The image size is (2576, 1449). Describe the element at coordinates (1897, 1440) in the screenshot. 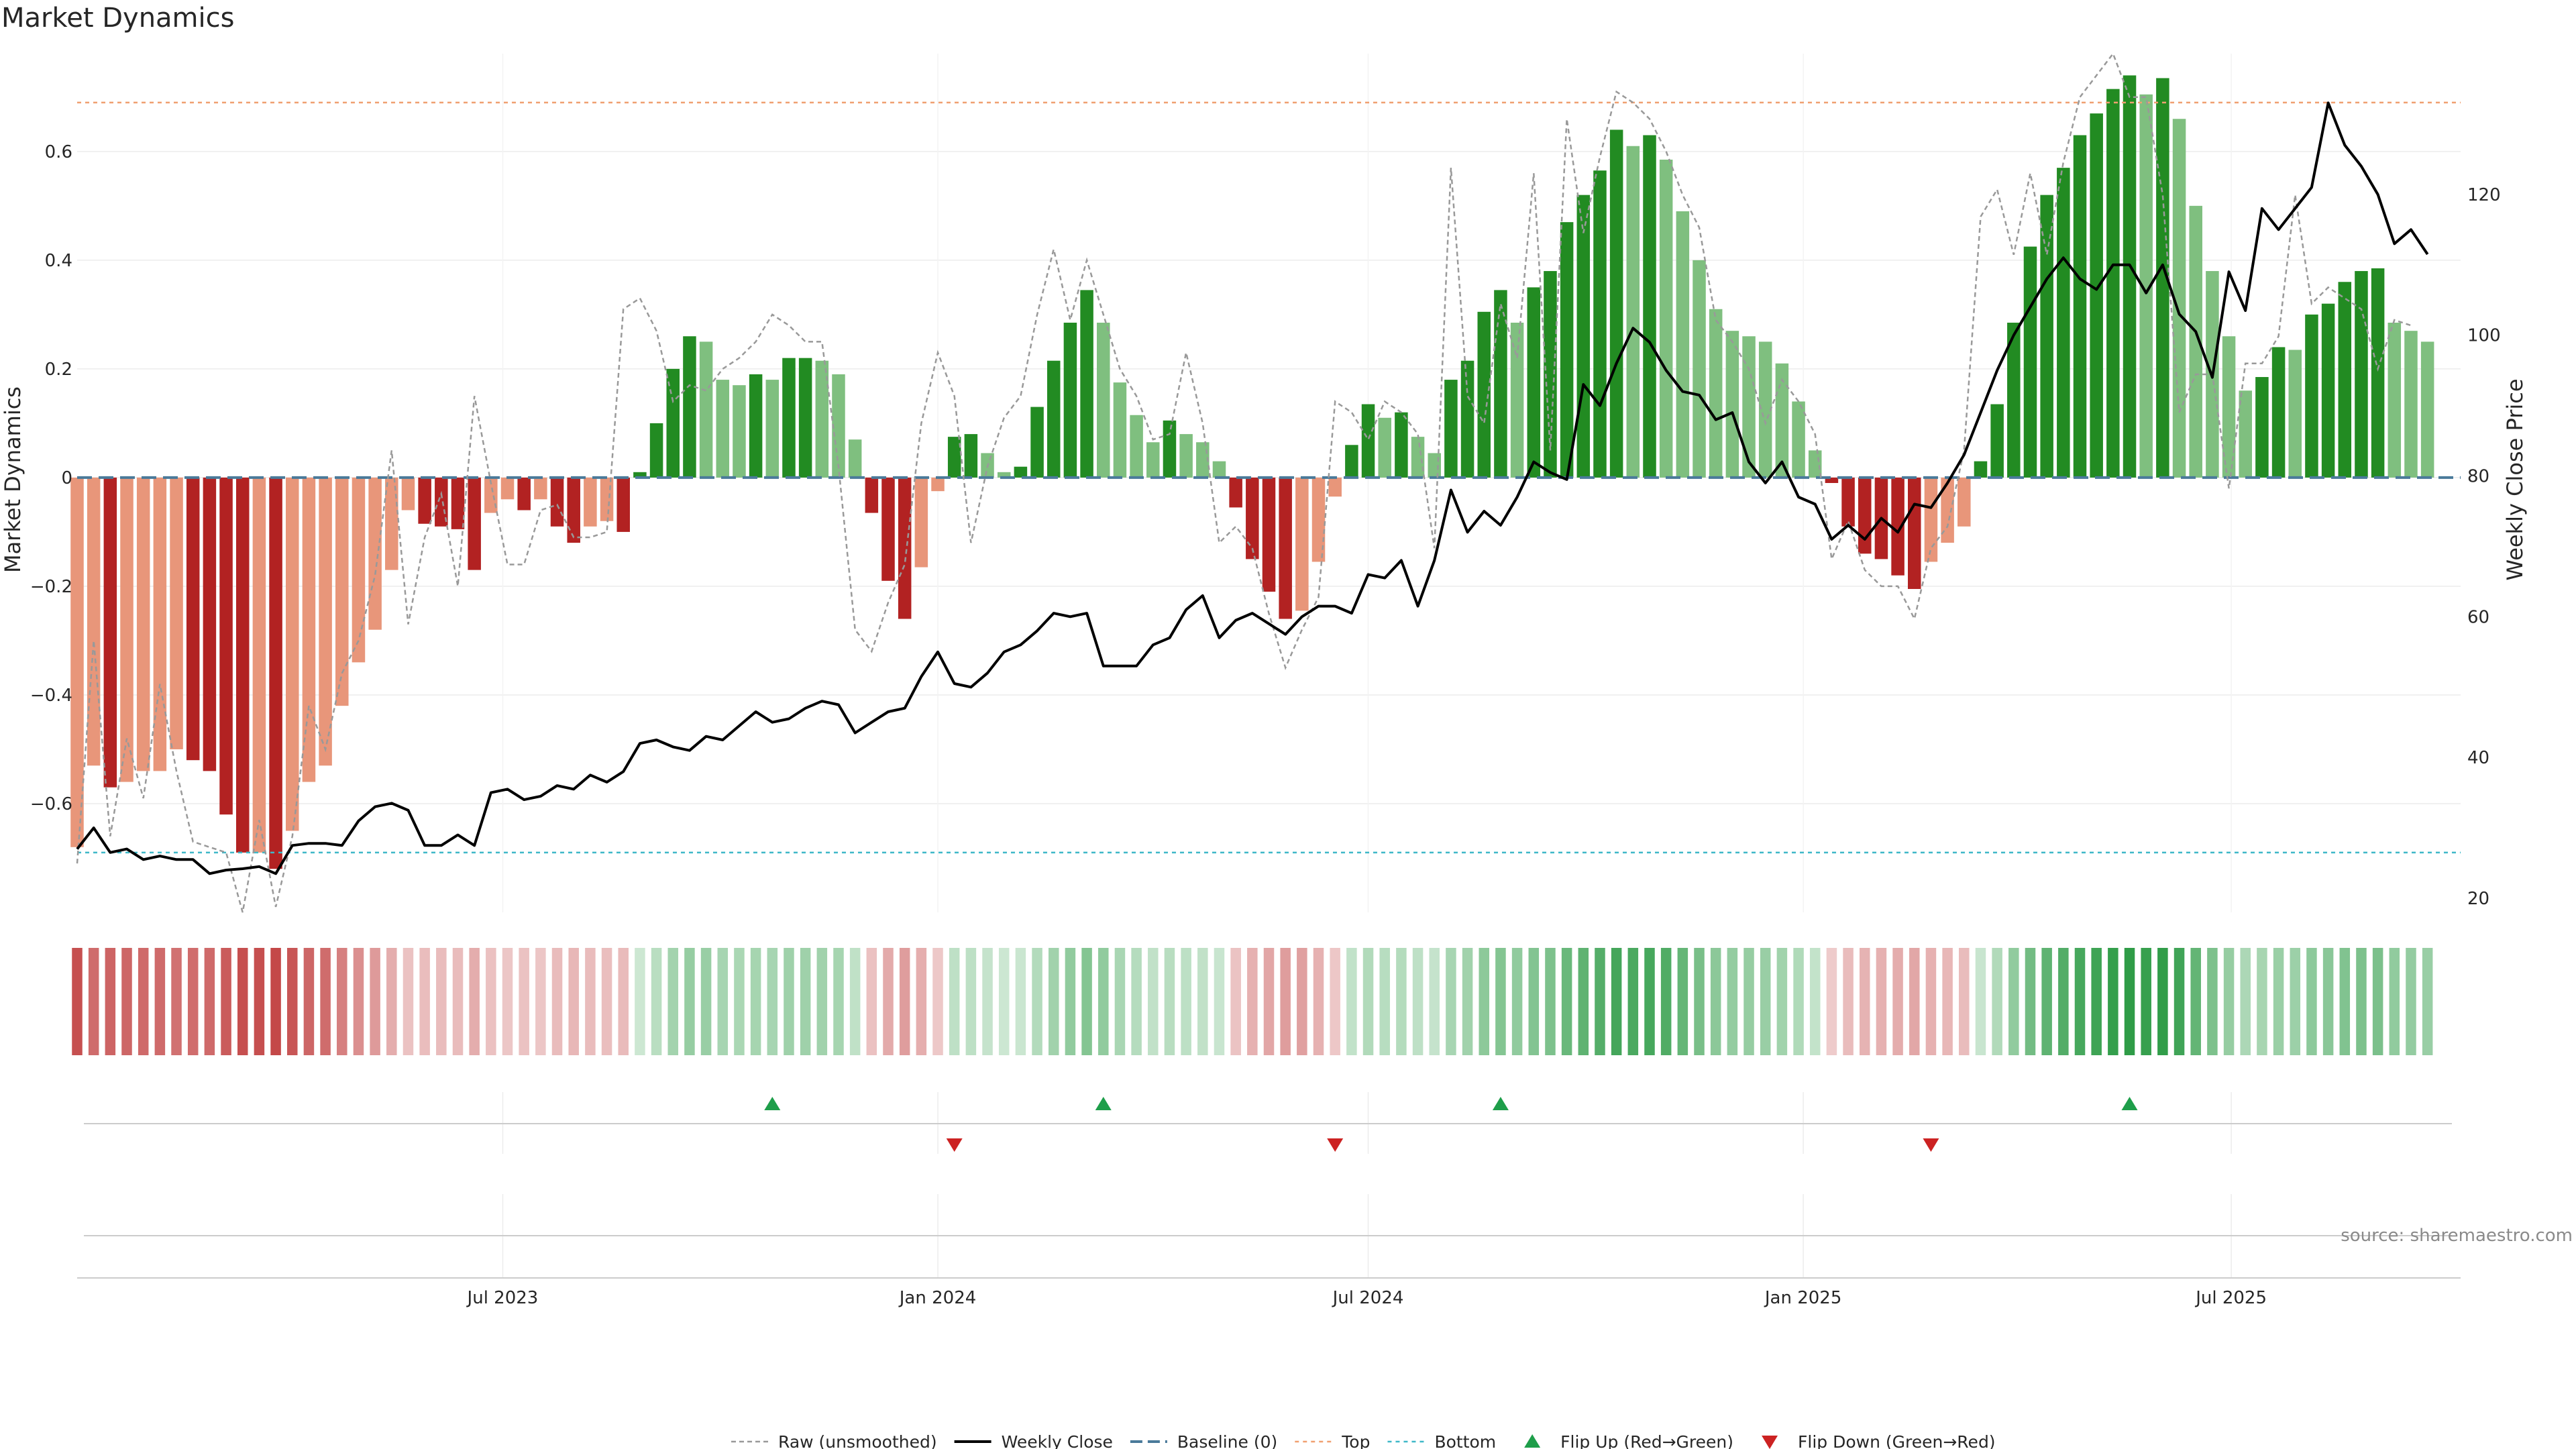

I see `legend-label: Flip Down (Green→Red)` at that location.